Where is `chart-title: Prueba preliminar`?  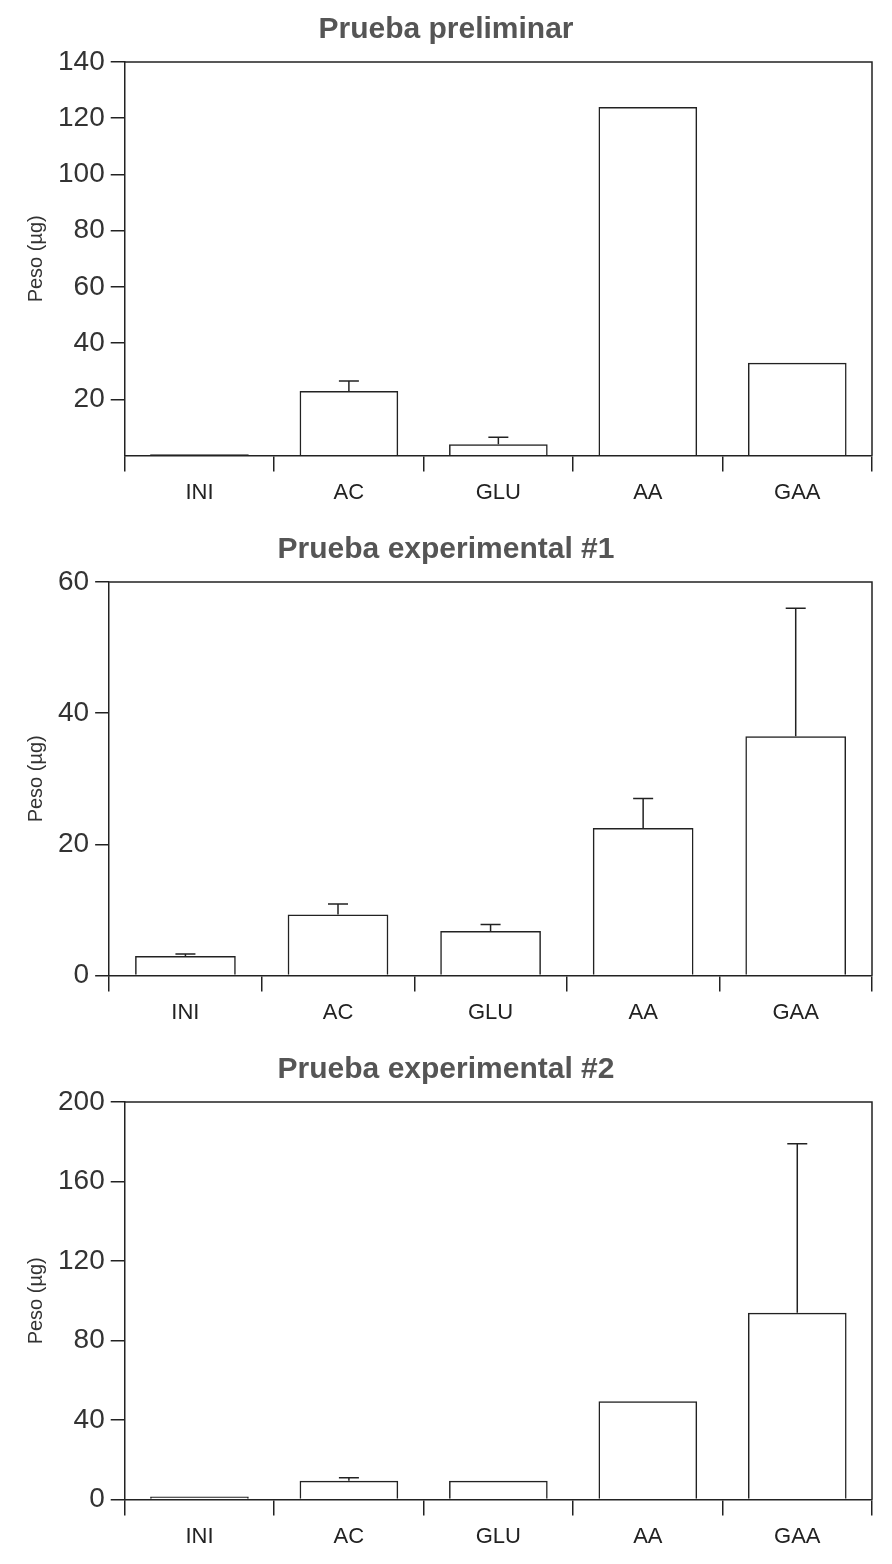
chart-title: Prueba preliminar is located at coordinates (446, 28).